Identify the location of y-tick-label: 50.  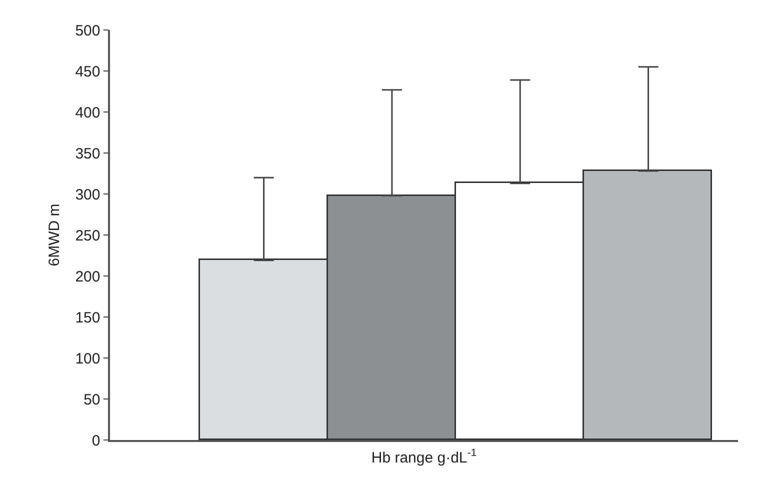
(92, 399).